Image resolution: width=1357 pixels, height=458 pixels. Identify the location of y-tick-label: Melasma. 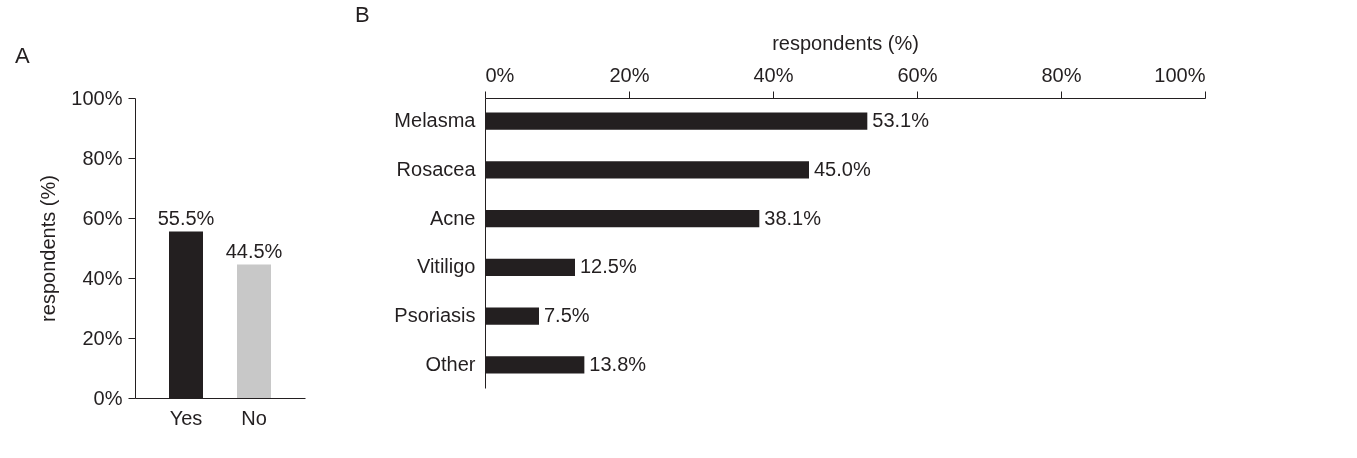
(435, 120).